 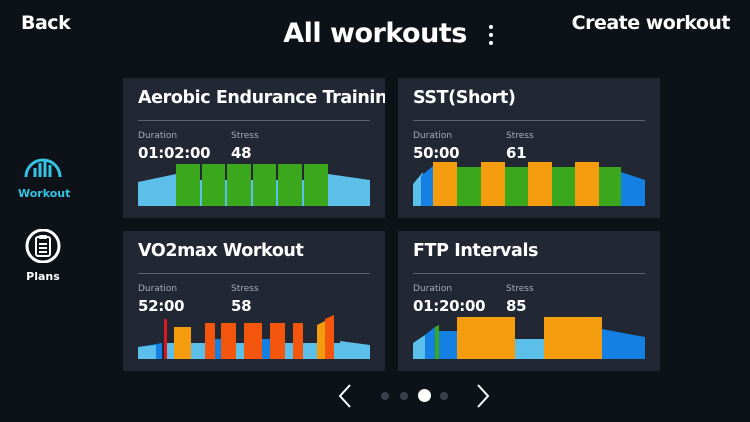 I want to click on stress-value: 48, so click(x=241, y=153).